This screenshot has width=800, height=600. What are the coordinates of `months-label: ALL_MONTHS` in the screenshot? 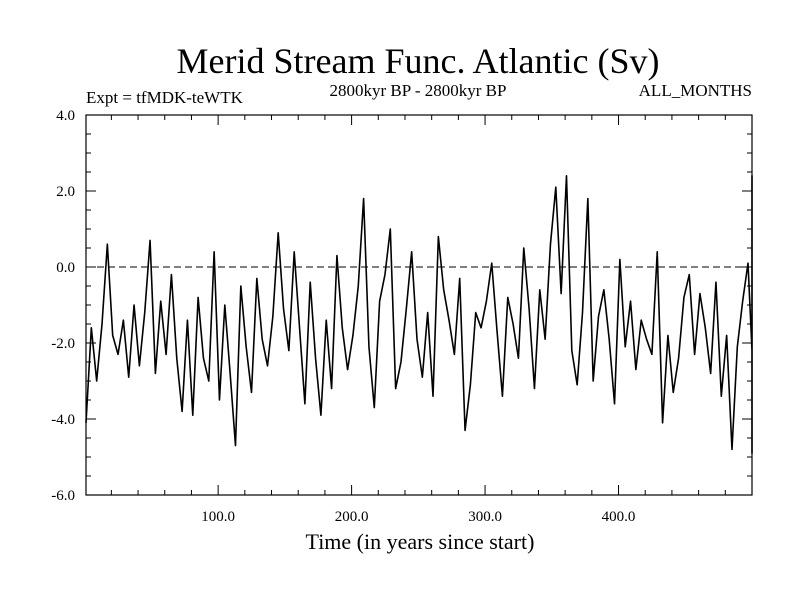 It's located at (695, 90).